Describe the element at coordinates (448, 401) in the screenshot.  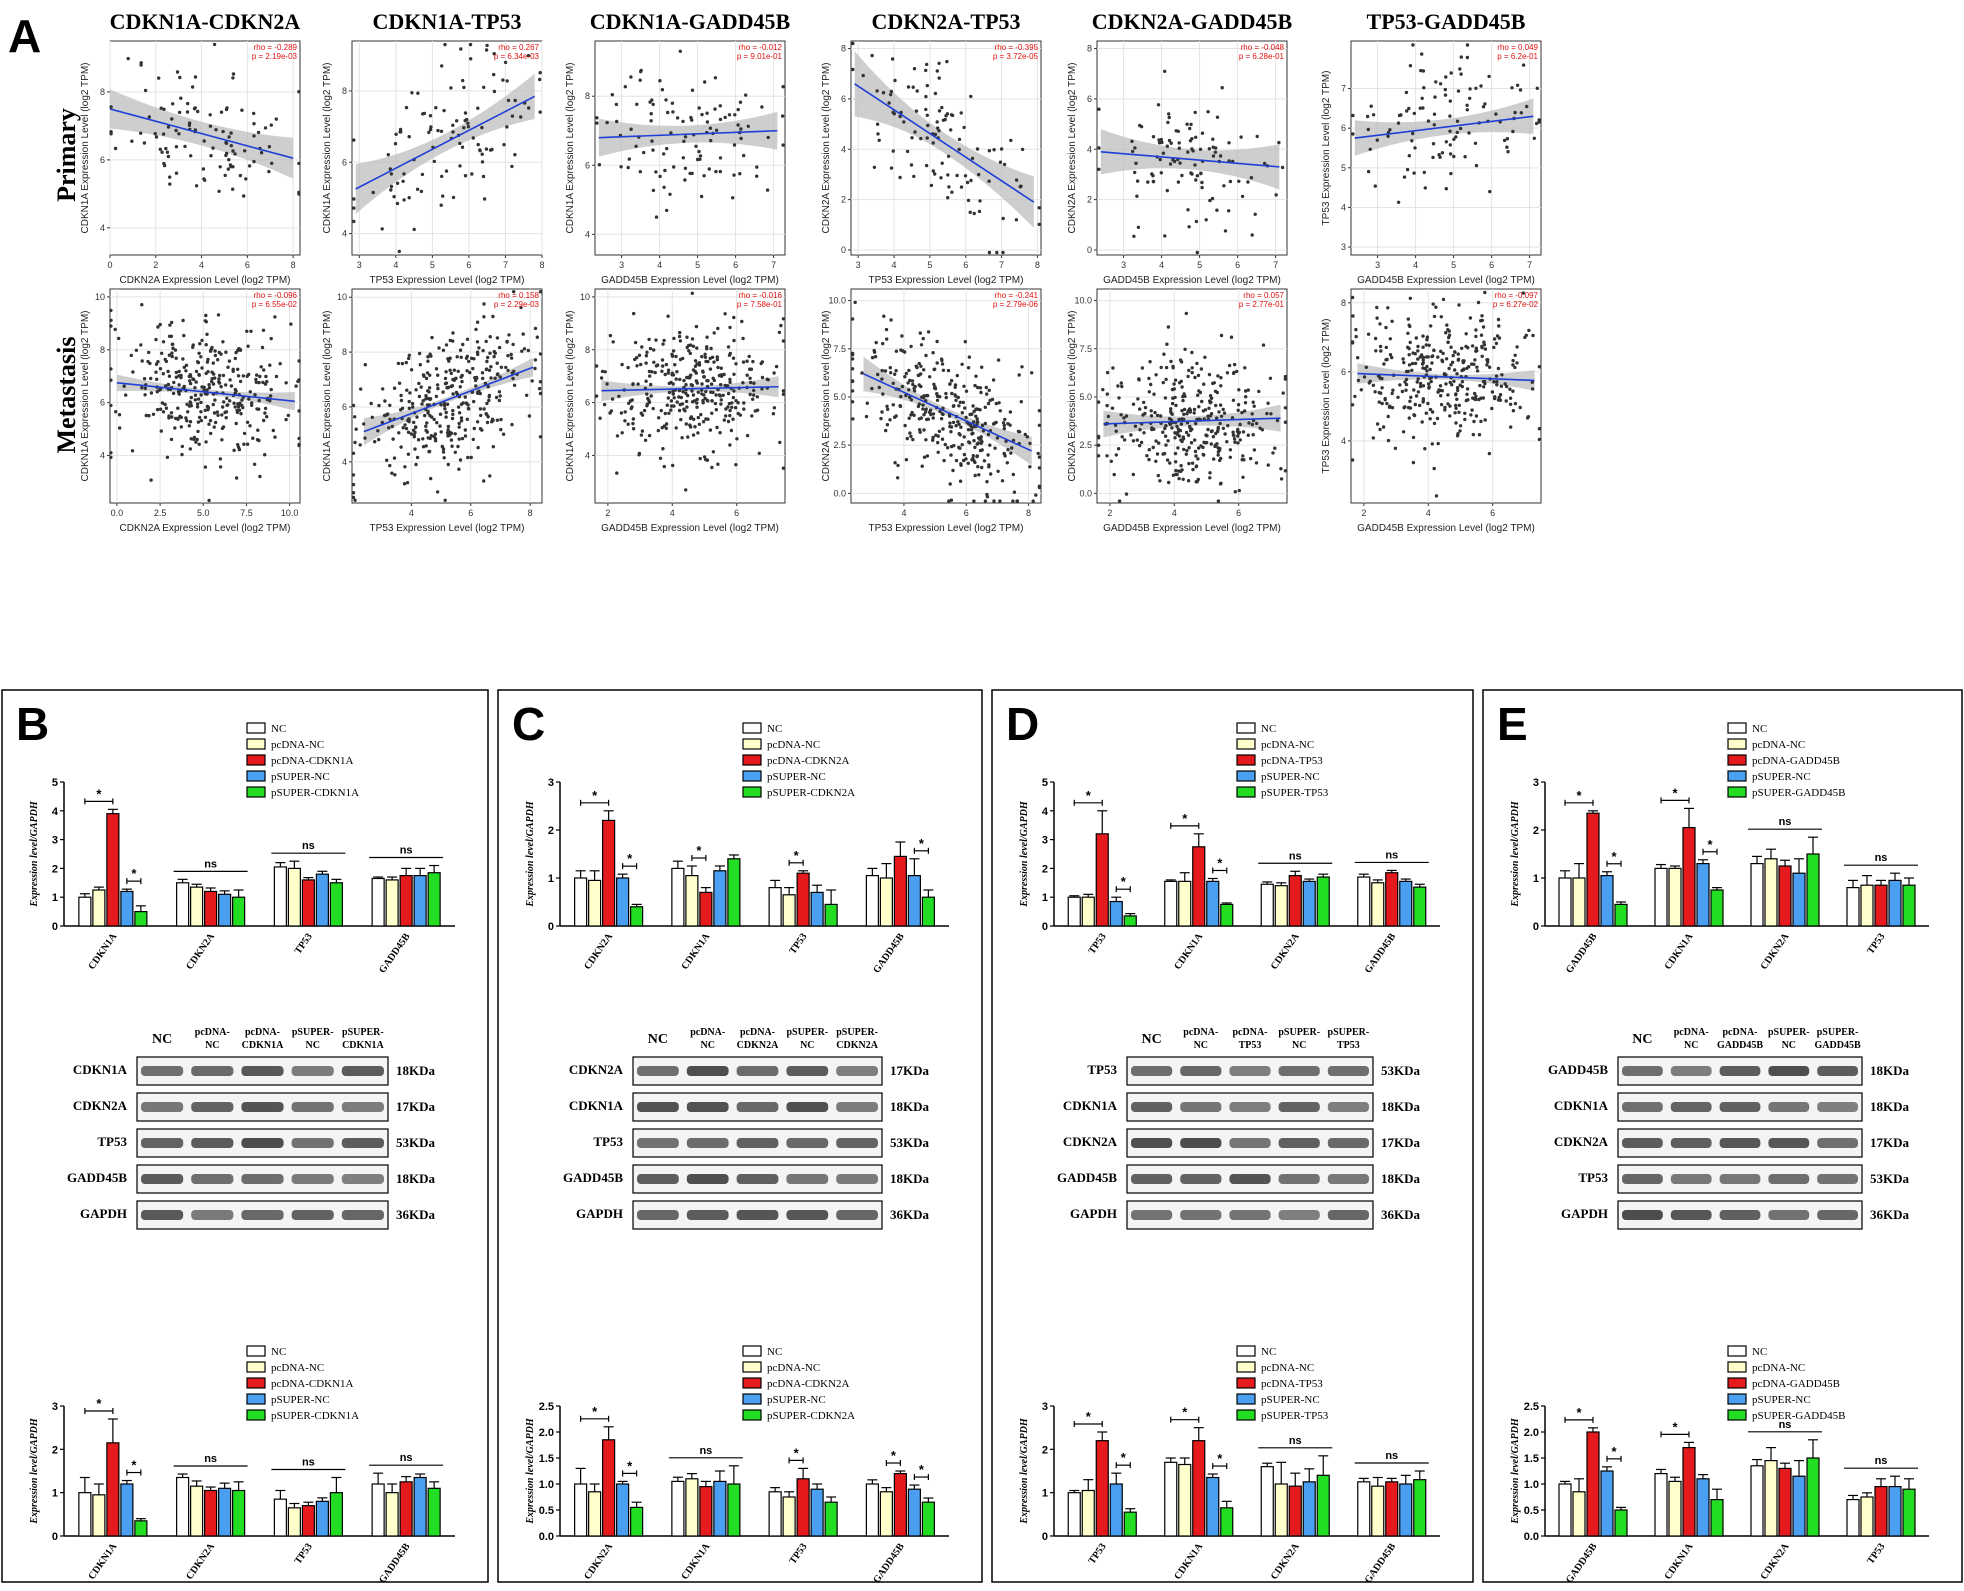
I see `confidence-band` at that location.